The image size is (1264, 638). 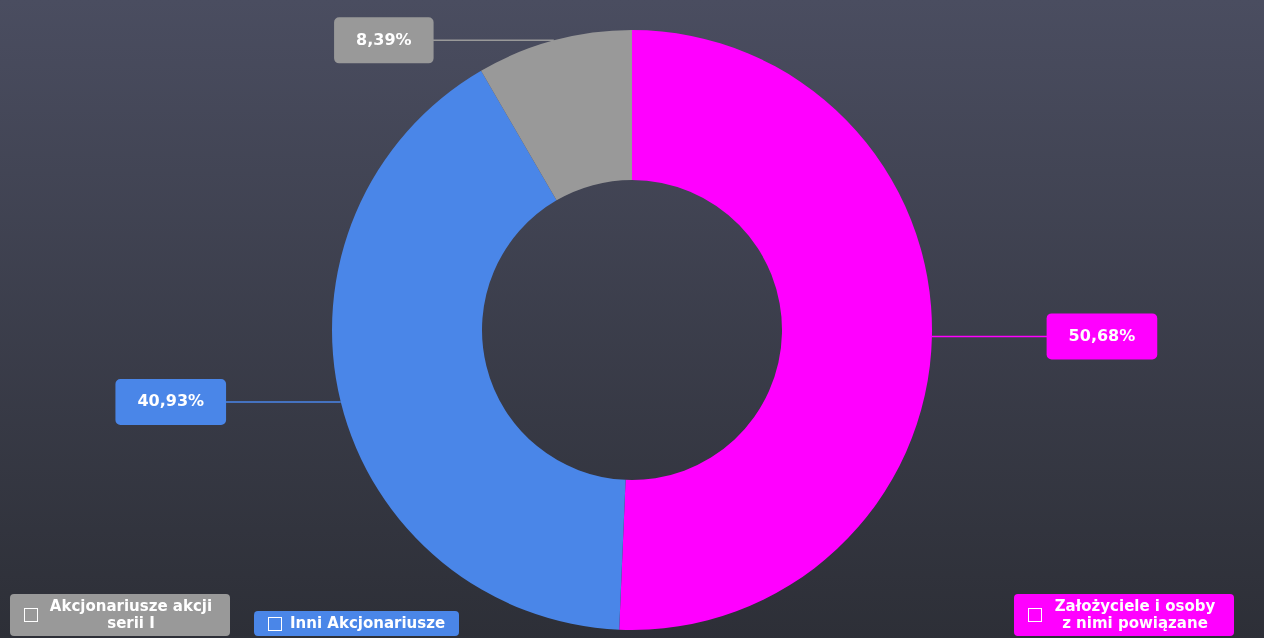 What do you see at coordinates (368, 623) in the screenshot?
I see `legend-label: Inni Akcjonariusze` at bounding box center [368, 623].